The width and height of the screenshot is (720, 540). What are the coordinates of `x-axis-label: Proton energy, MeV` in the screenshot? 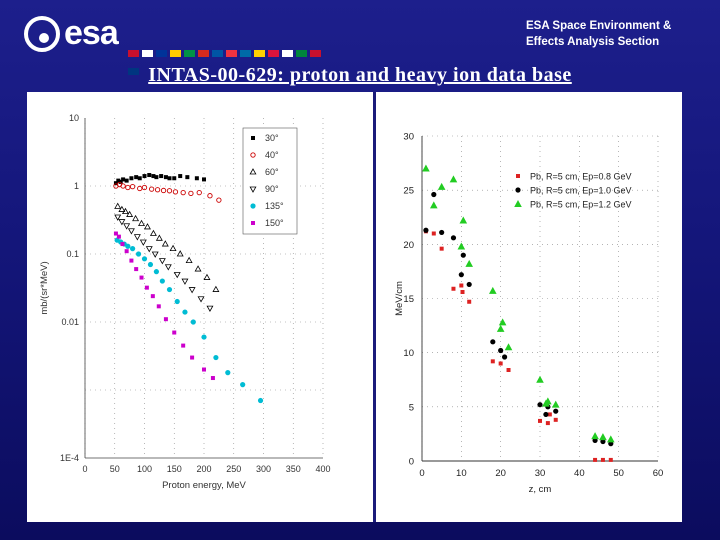 It's located at (204, 485).